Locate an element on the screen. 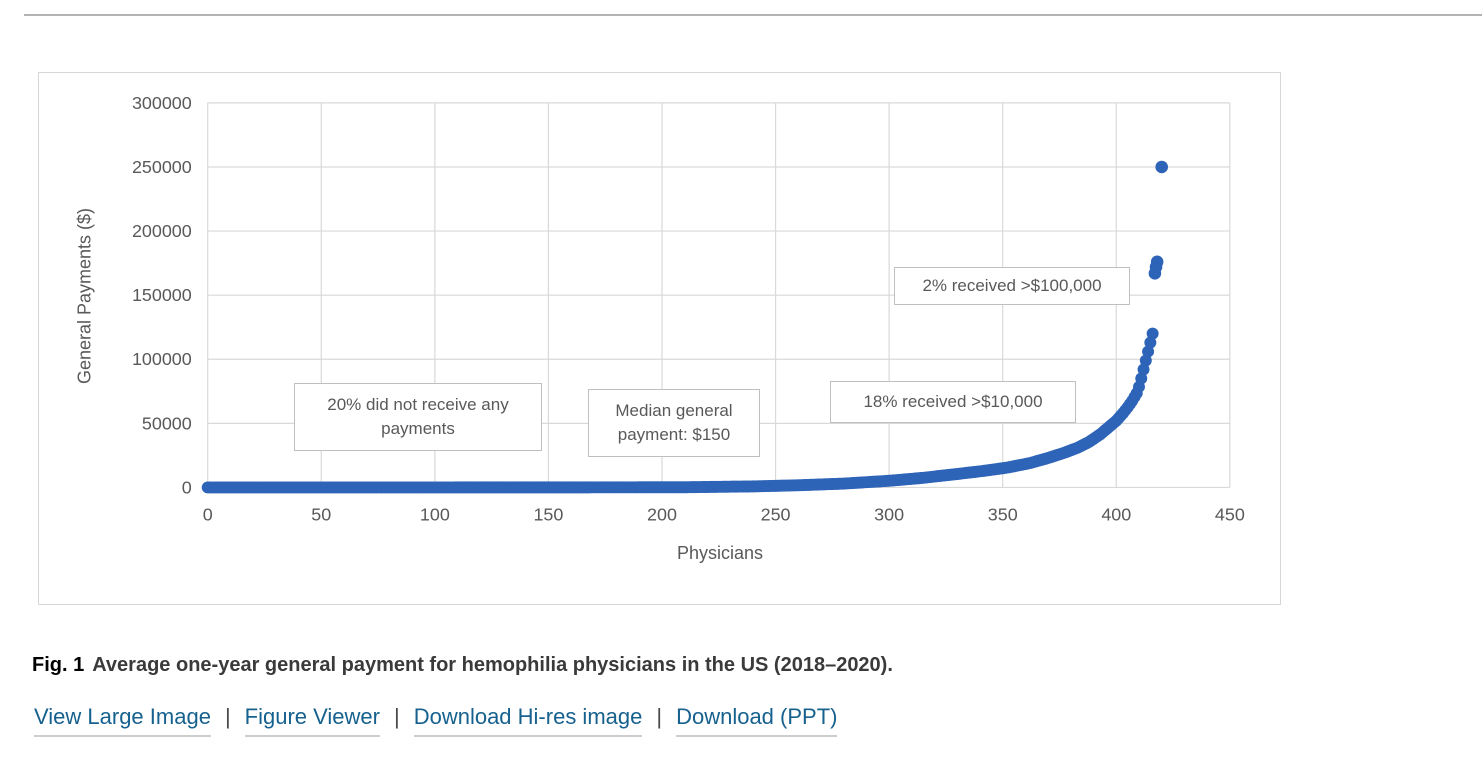 The image size is (1482, 772). view-large-image-link: View Large Image is located at coordinates (122, 720).